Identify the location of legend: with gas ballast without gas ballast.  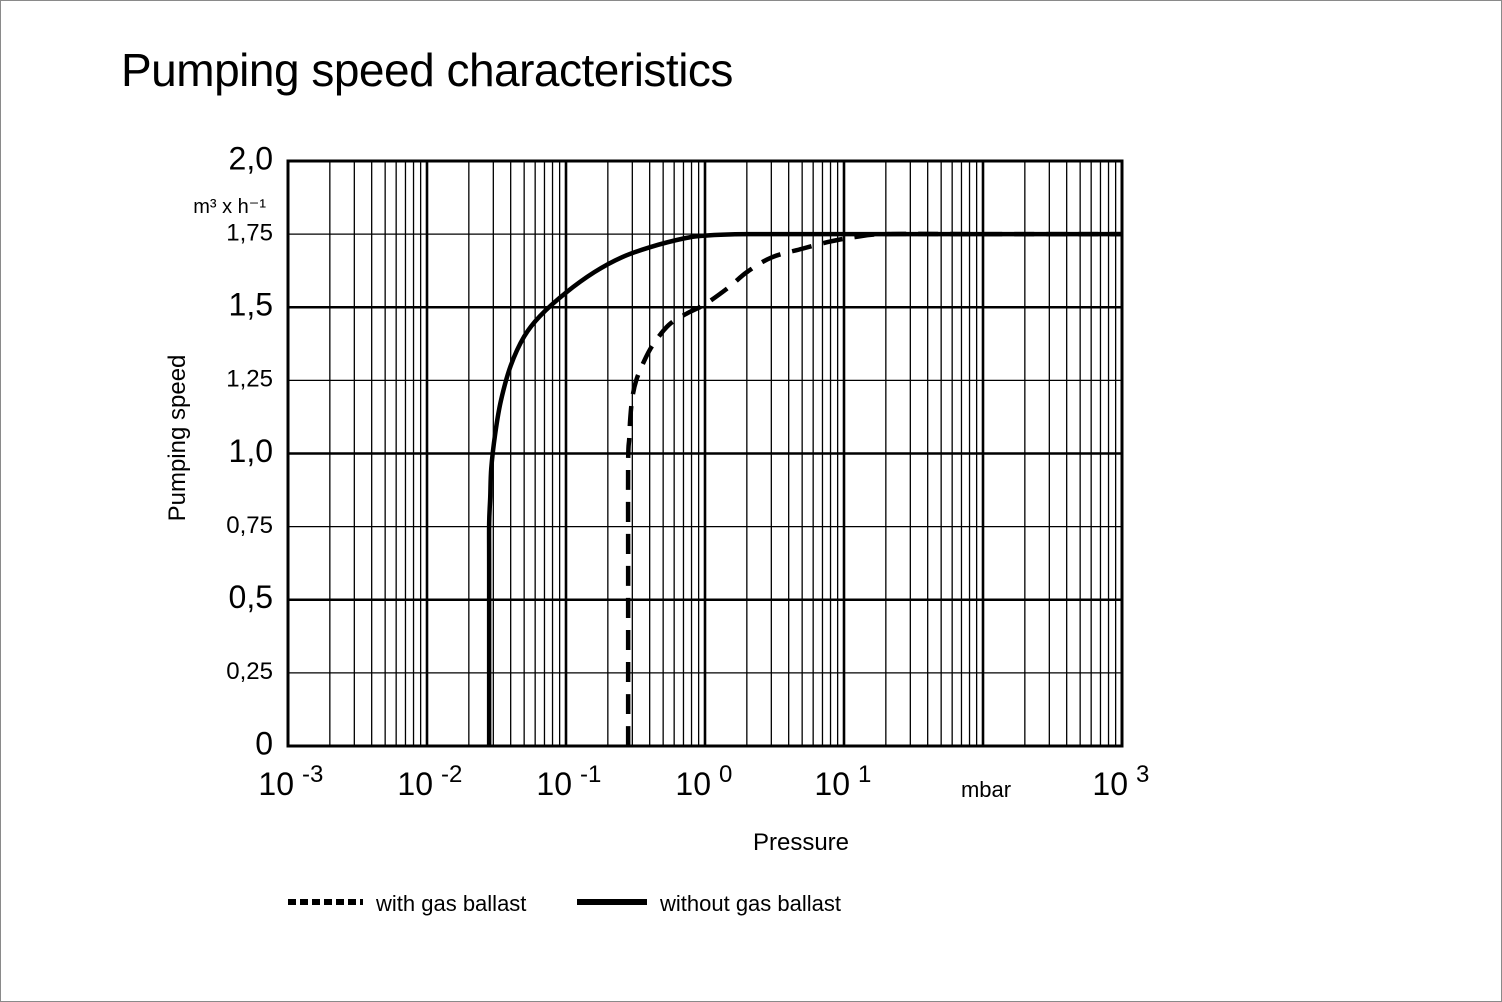
(564, 903).